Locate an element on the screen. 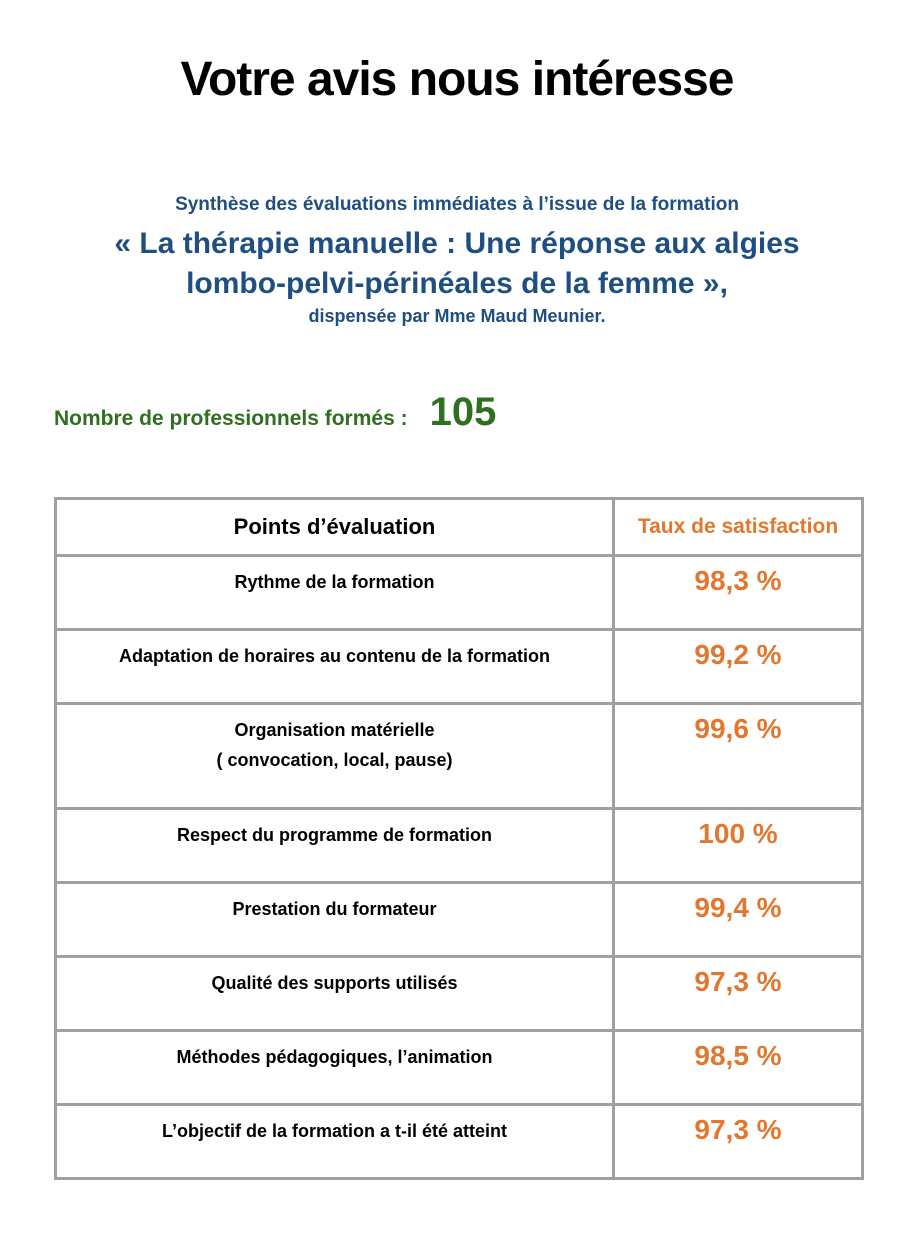  rate-value: 100 % is located at coordinates (738, 845).